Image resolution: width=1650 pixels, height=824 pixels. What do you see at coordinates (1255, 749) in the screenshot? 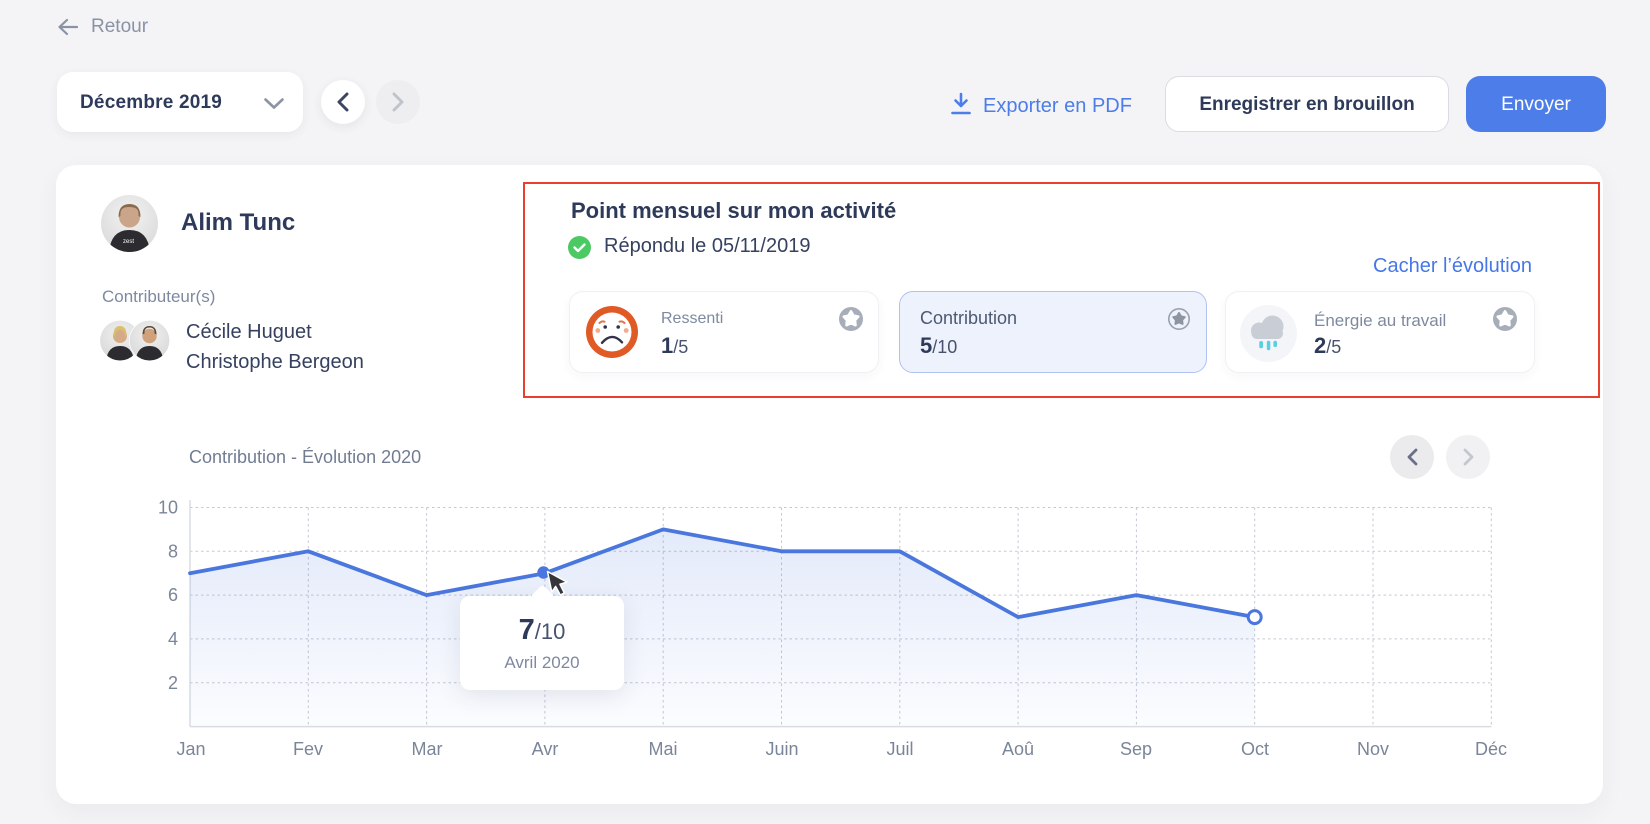
I see `svg-text: Oct` at bounding box center [1255, 749].